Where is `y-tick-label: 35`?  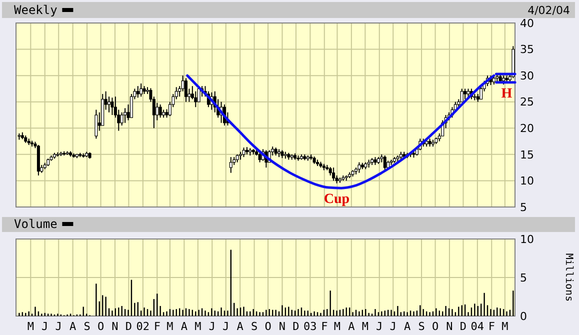
y-tick-label: 35 is located at coordinates (527, 49).